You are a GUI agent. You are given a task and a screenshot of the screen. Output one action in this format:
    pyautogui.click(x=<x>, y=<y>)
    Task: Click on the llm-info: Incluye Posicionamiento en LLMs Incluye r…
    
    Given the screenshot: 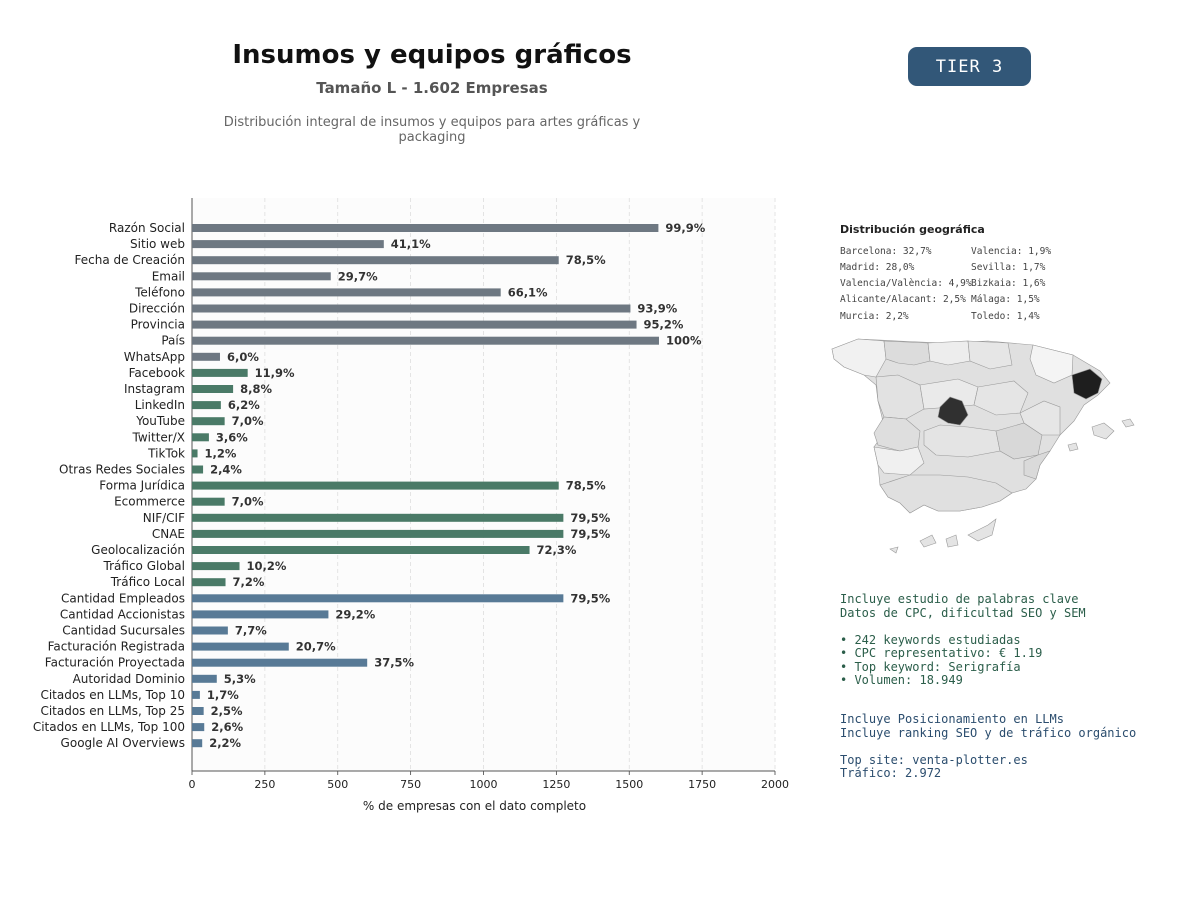 What is the action you would take?
    pyautogui.click(x=988, y=746)
    